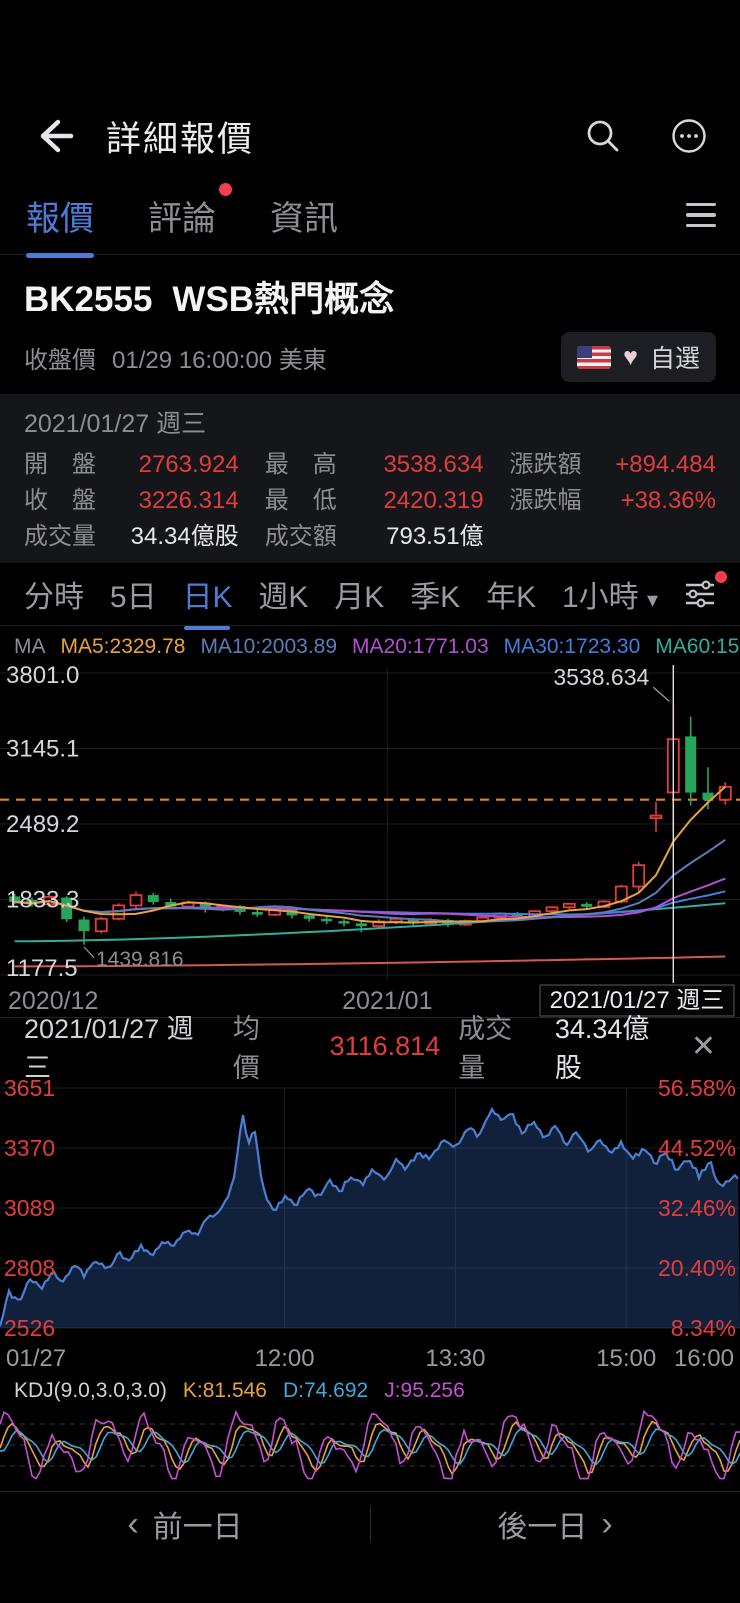 This screenshot has height=1603, width=740. What do you see at coordinates (594, 357) in the screenshot?
I see `us-flag-icon` at bounding box center [594, 357].